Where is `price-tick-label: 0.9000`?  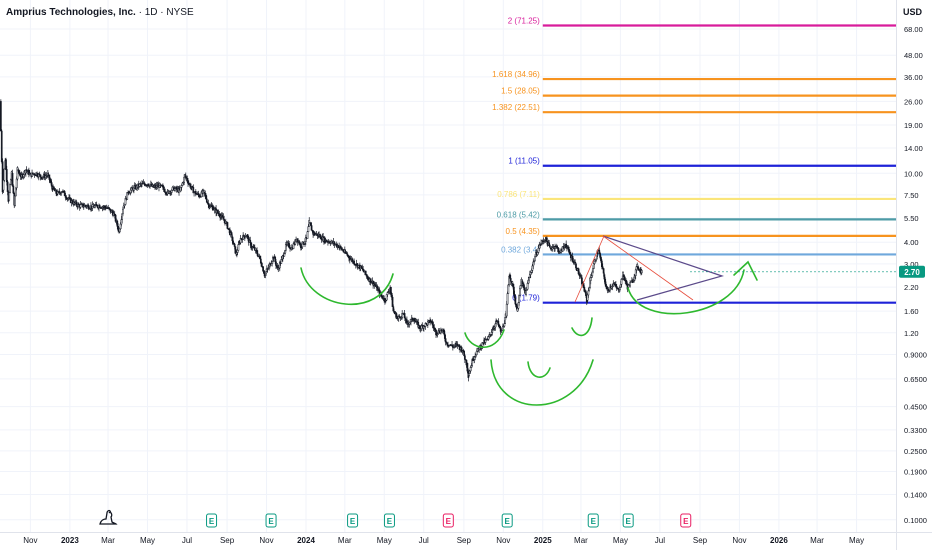
price-tick-label: 0.9000 is located at coordinates (915, 354).